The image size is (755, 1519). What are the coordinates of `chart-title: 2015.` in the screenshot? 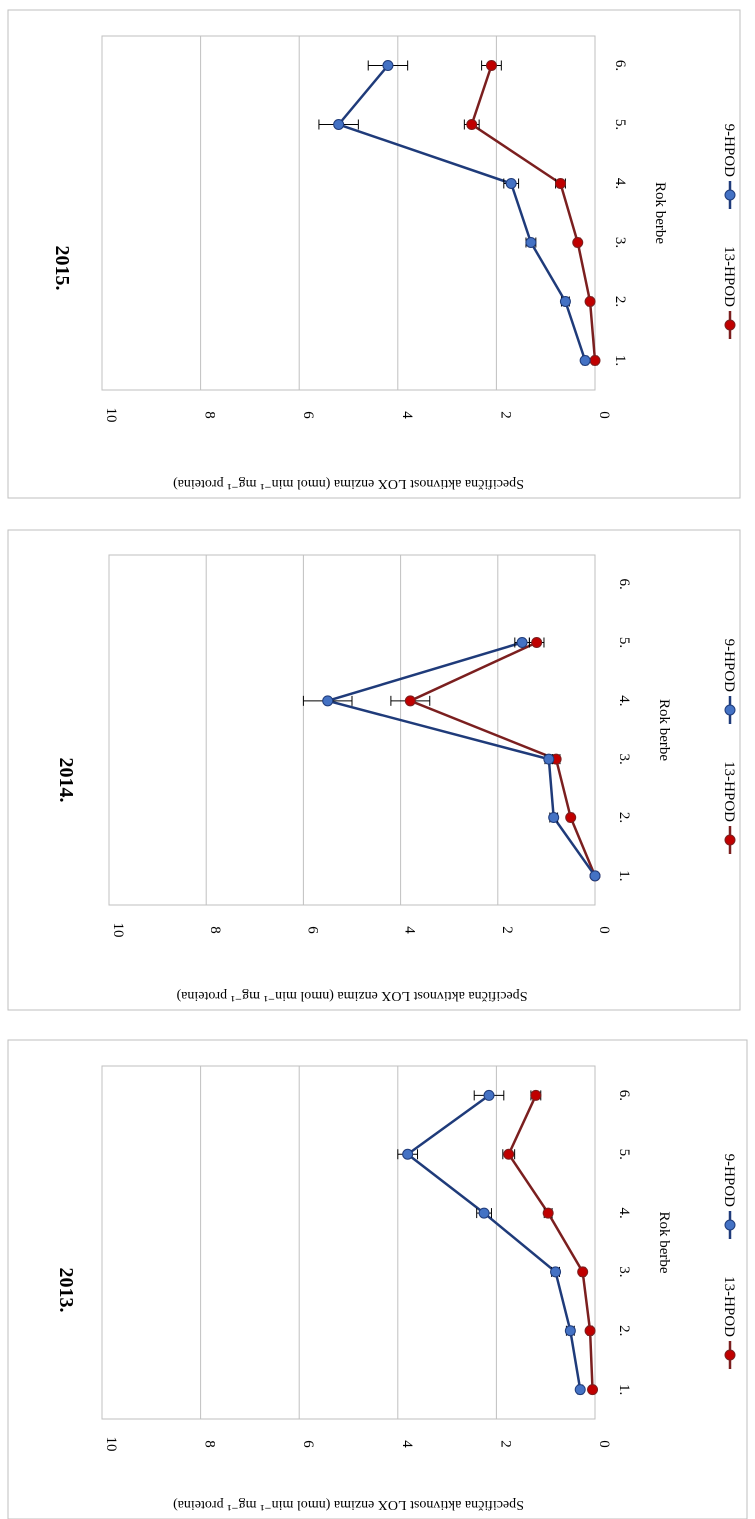 It's located at (62, 268).